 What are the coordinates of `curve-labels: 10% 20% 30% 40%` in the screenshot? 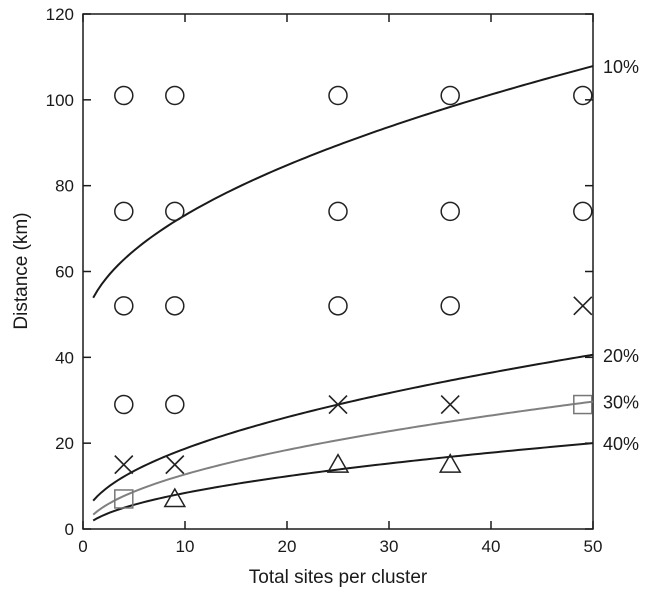 It's located at (621, 255).